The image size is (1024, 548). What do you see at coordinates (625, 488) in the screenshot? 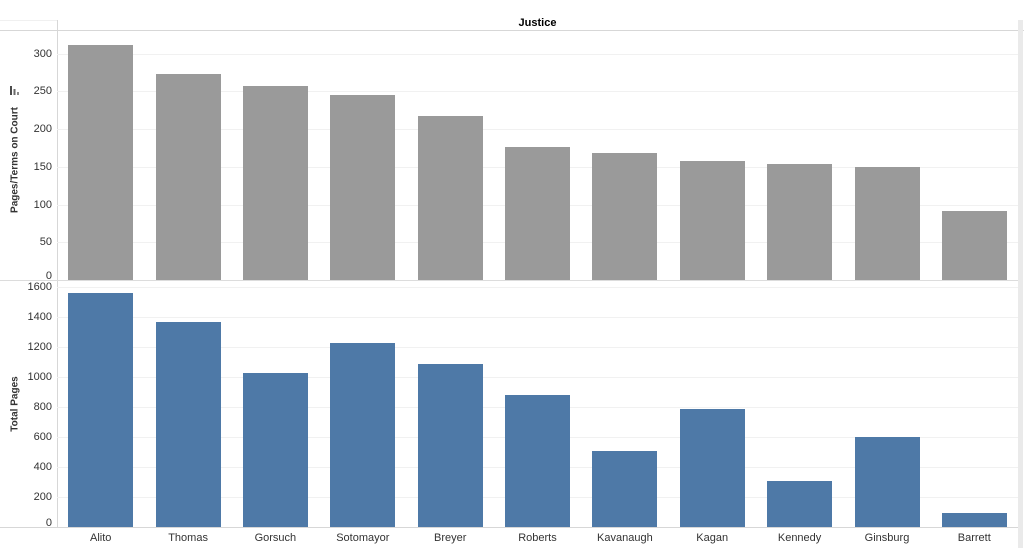
I see `bar-kavanaugh-total-pages` at bounding box center [625, 488].